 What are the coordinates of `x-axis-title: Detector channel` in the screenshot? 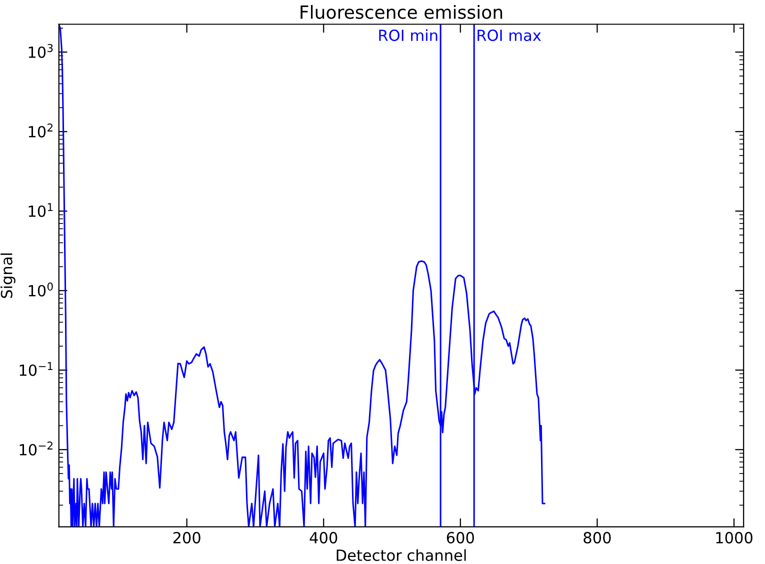 It's located at (401, 555).